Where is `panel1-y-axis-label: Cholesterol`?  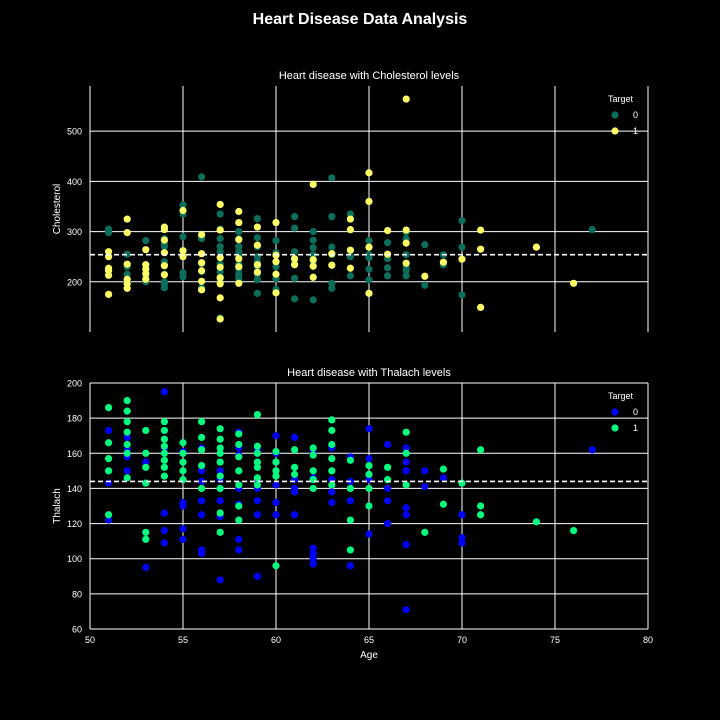
panel1-y-axis-label: Cholesterol is located at coordinates (57, 209).